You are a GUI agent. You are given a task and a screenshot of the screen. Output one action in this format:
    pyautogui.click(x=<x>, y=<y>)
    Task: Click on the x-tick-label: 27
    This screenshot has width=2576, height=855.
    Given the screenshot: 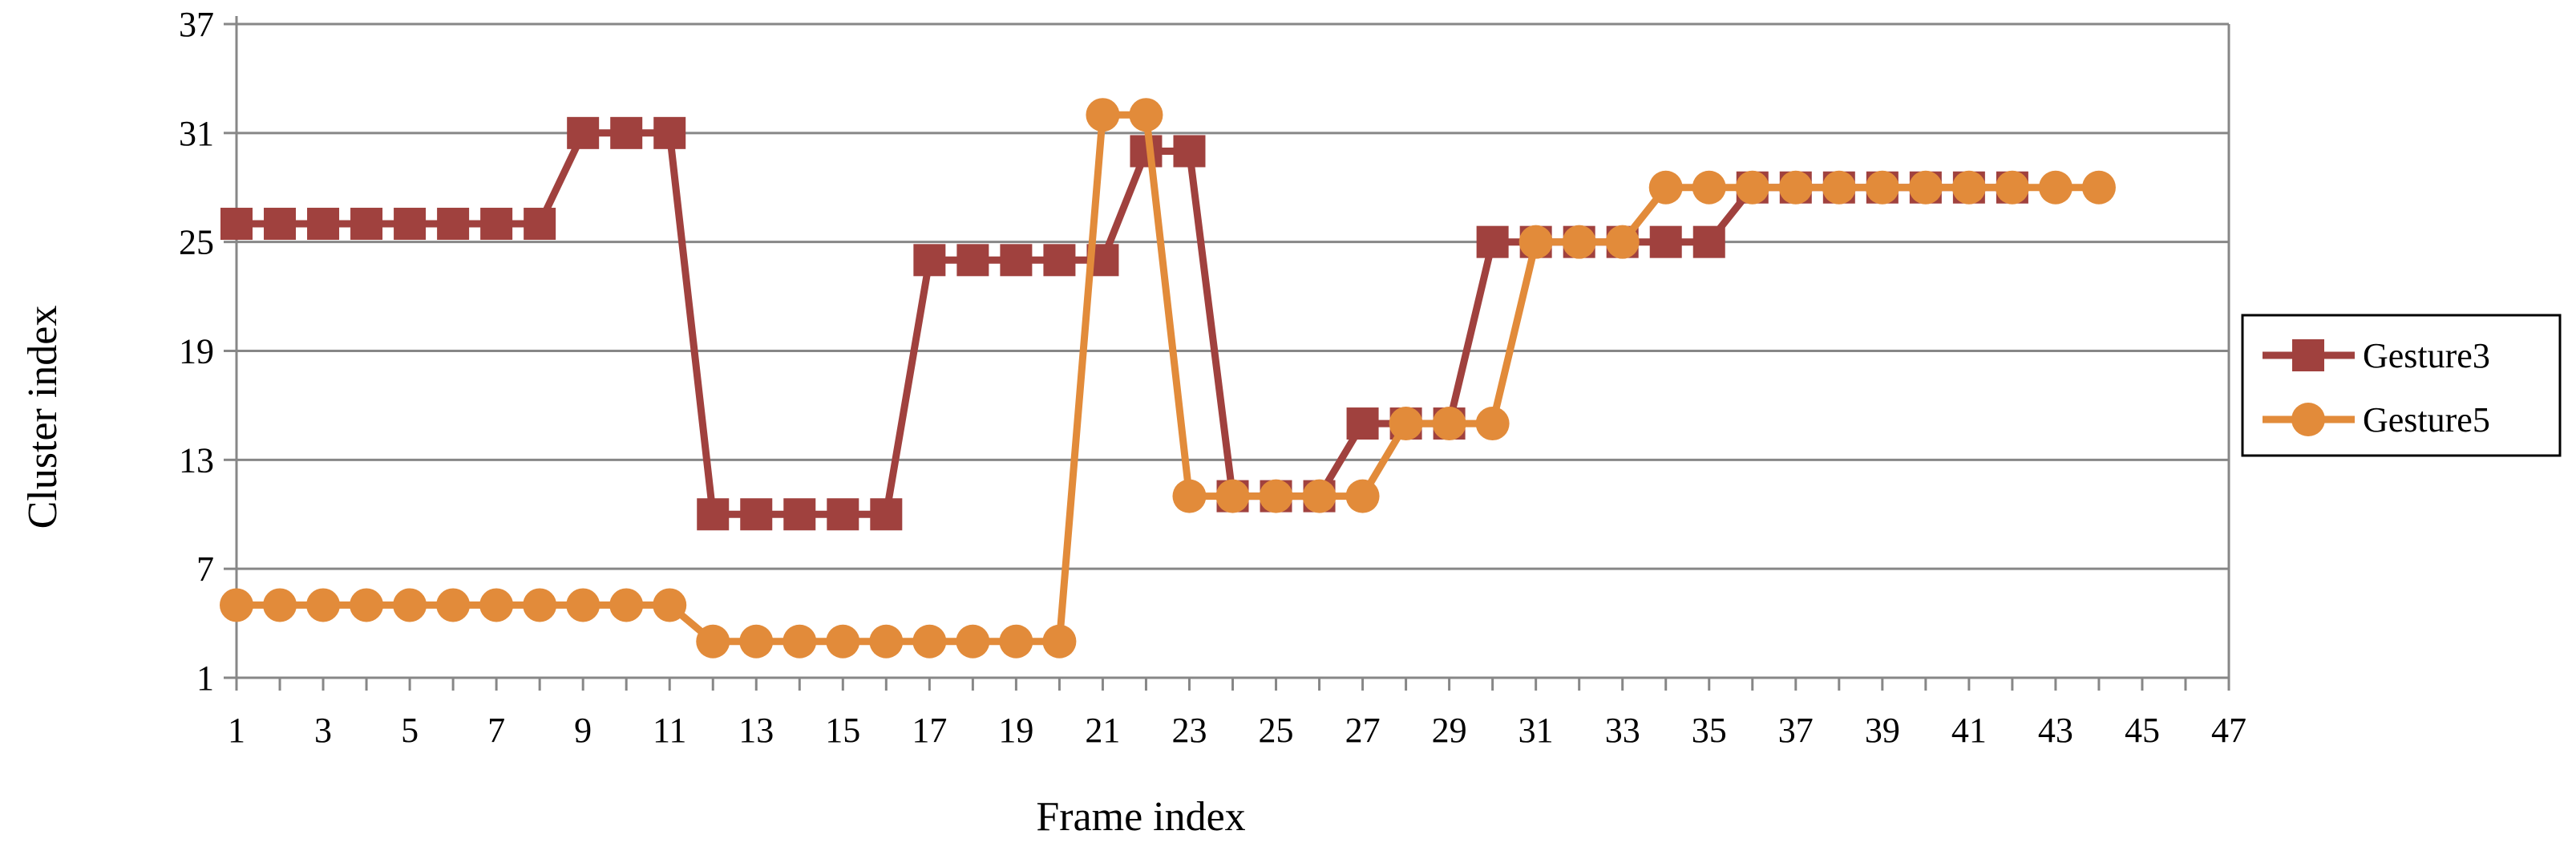 What is the action you would take?
    pyautogui.click(x=1363, y=730)
    